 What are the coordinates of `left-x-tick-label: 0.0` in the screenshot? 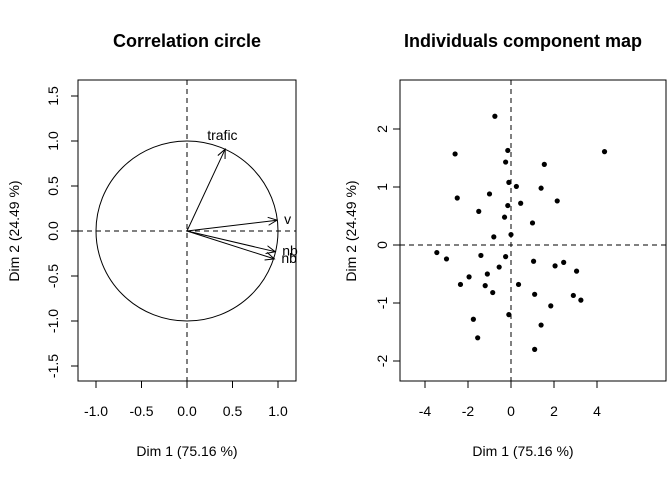 It's located at (187, 411).